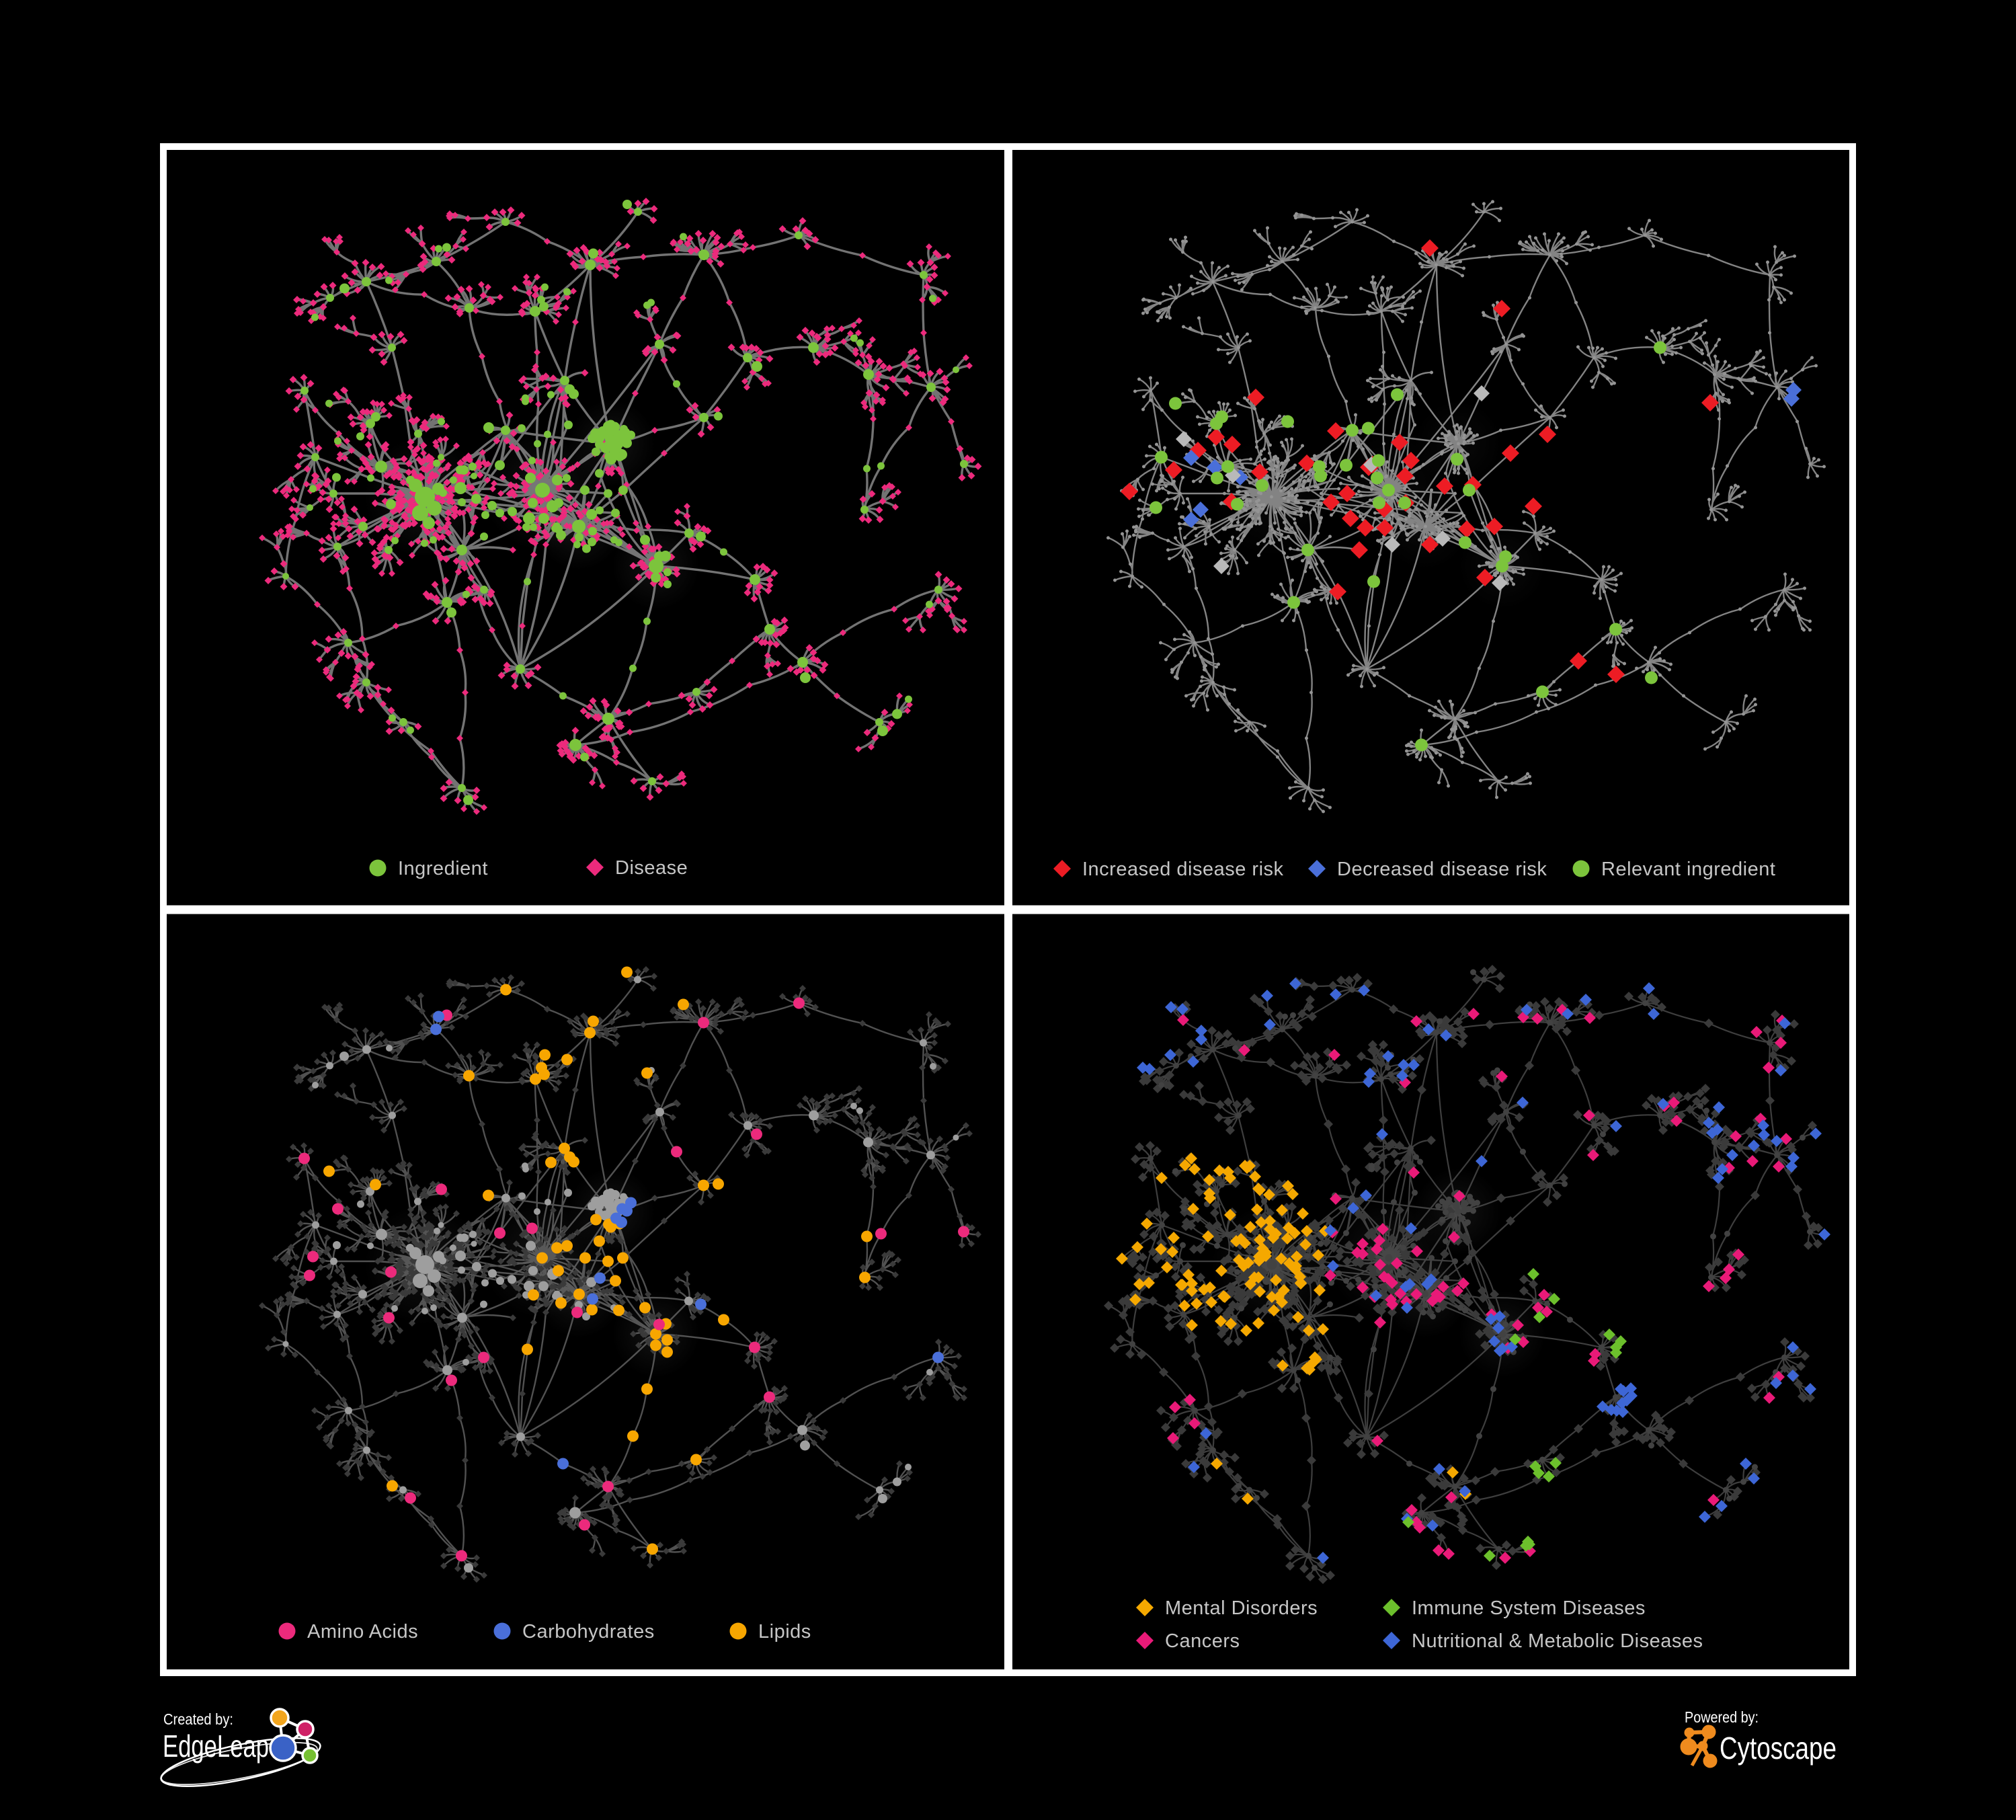 This screenshot has width=2016, height=1820. What do you see at coordinates (1442, 869) in the screenshot?
I see `svg-text: Decreased disease risk` at bounding box center [1442, 869].